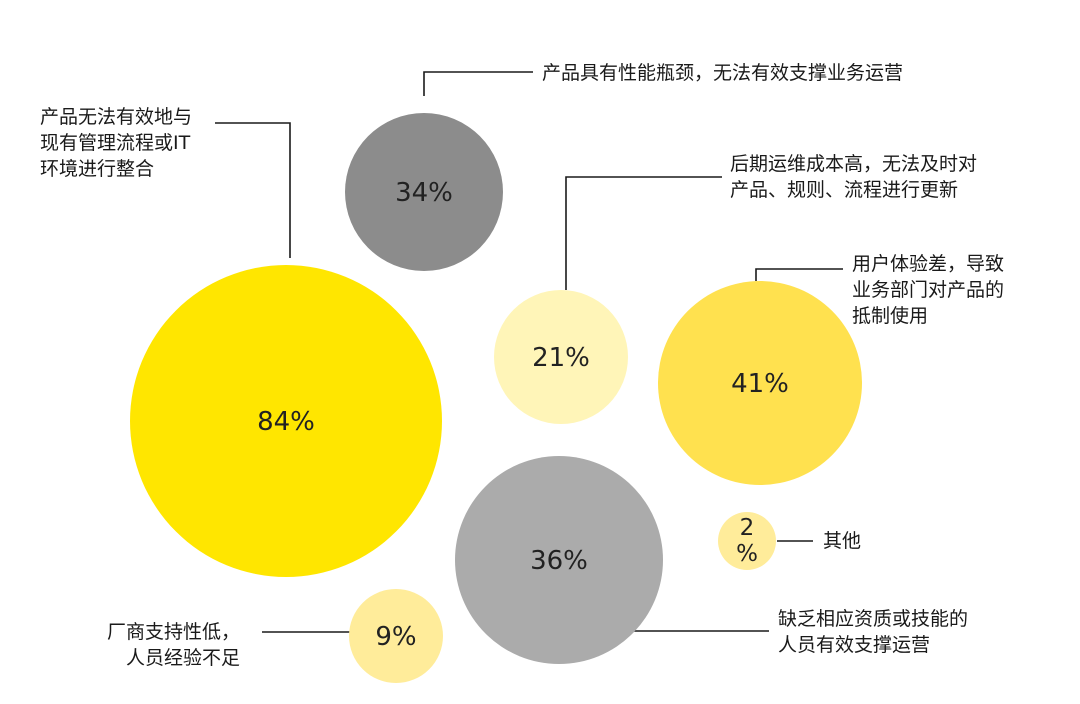  I want to click on value-label: 84%, so click(286, 422).